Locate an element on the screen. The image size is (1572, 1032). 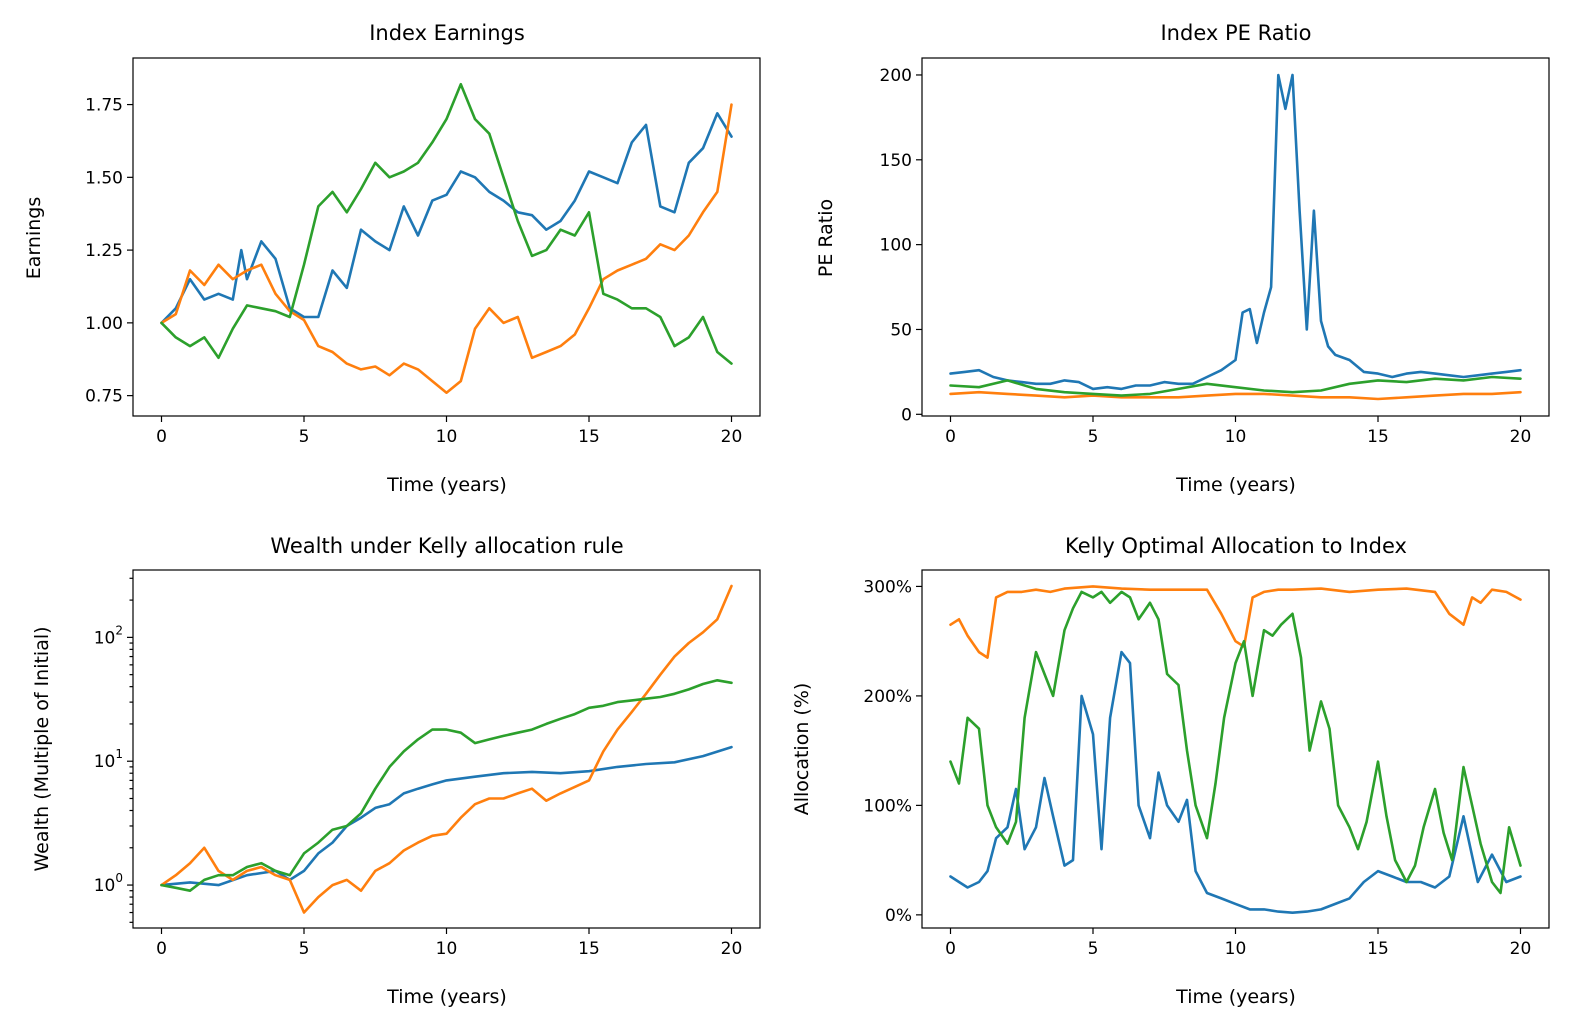
y-tick-label: 1.50 is located at coordinates (104, 178).